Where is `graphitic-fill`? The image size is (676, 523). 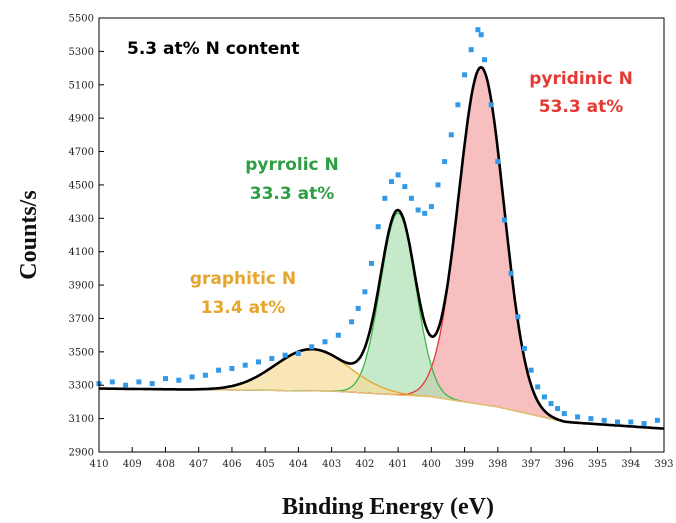
graphitic-fill is located at coordinates (381, 389).